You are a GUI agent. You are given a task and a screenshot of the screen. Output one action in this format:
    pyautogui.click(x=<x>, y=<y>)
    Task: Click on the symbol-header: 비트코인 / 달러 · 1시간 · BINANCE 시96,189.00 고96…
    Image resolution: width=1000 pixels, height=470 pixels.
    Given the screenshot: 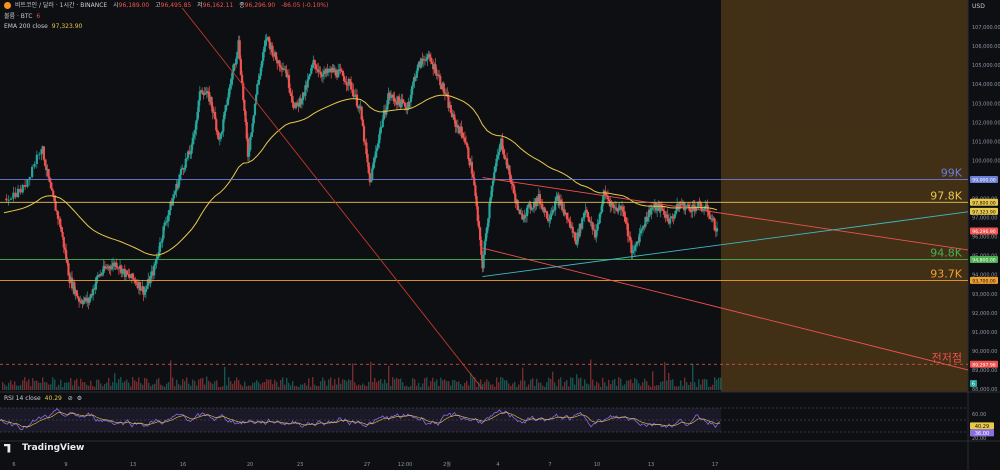 What is the action you would take?
    pyautogui.click(x=168, y=6)
    